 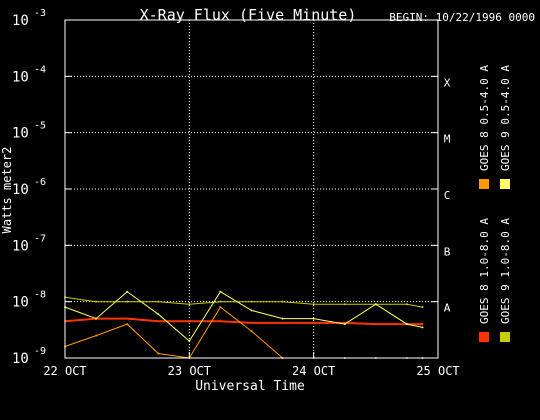 What do you see at coordinates (447, 251) in the screenshot?
I see `flare-class-label: B` at bounding box center [447, 251].